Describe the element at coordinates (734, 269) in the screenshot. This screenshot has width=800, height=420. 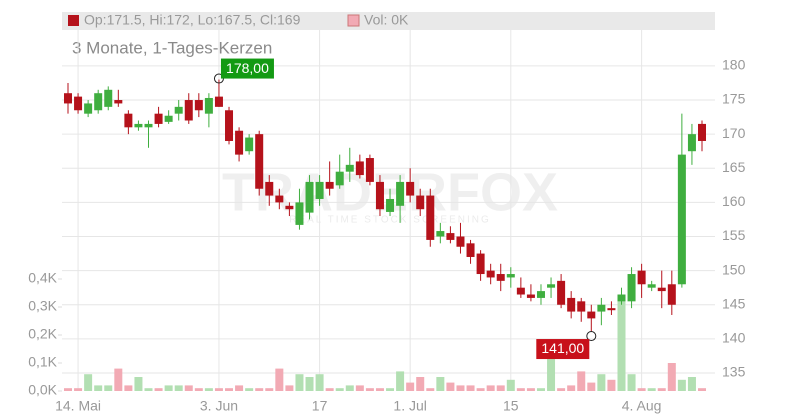
I see `y-tick-label: 150` at that location.